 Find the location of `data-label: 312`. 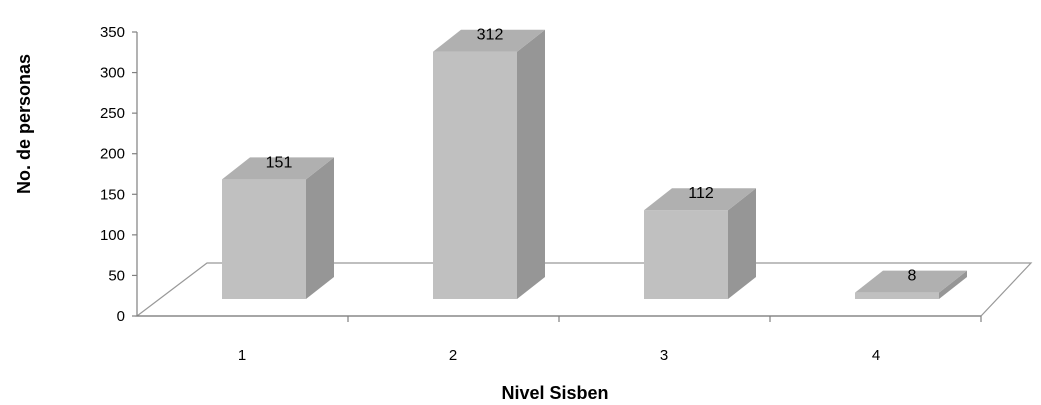

data-label: 312 is located at coordinates (490, 35).